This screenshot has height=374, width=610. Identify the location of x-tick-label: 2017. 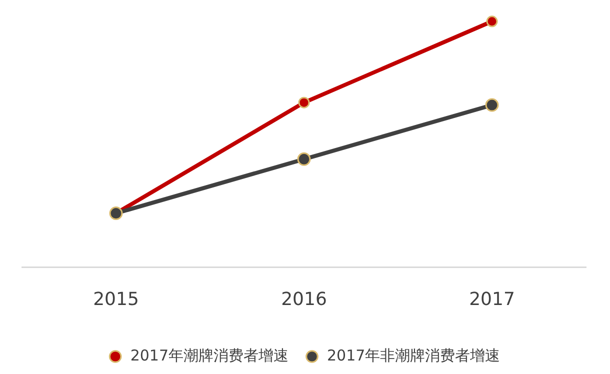
(492, 299).